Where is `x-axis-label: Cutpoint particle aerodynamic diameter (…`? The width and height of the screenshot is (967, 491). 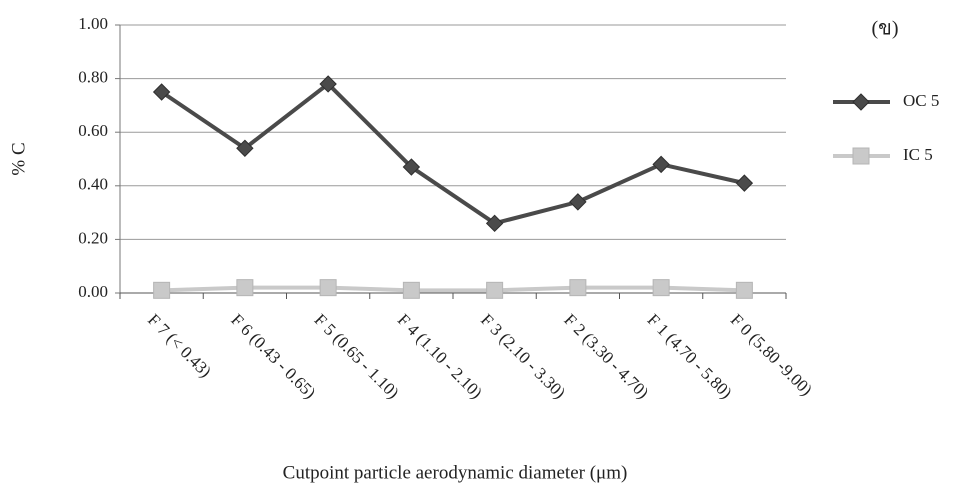
x-axis-label: Cutpoint particle aerodynamic diameter (… is located at coordinates (455, 472).